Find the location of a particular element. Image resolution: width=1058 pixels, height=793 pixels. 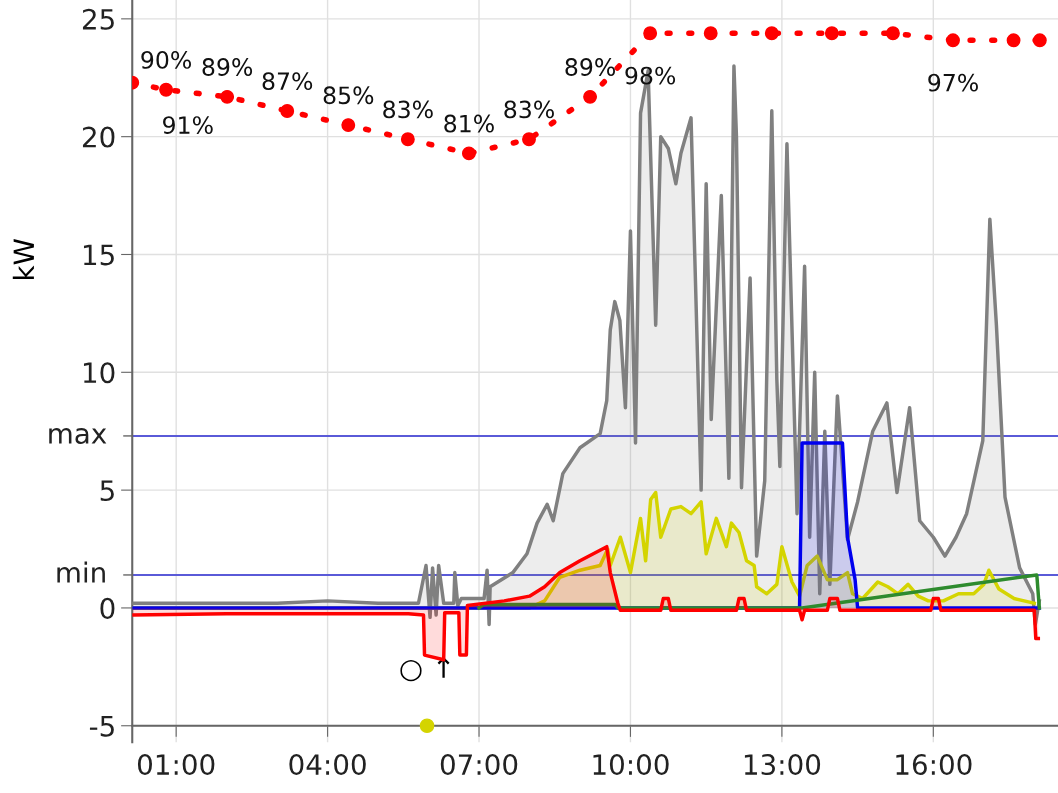

y-tick-label: 25 is located at coordinates (98, 19).